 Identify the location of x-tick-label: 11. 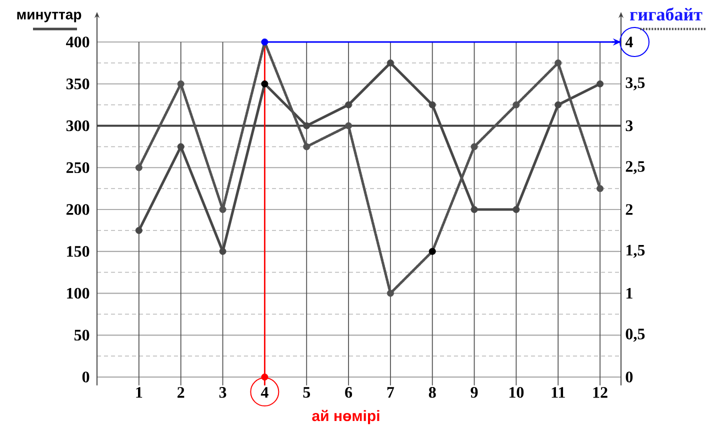
(558, 392).